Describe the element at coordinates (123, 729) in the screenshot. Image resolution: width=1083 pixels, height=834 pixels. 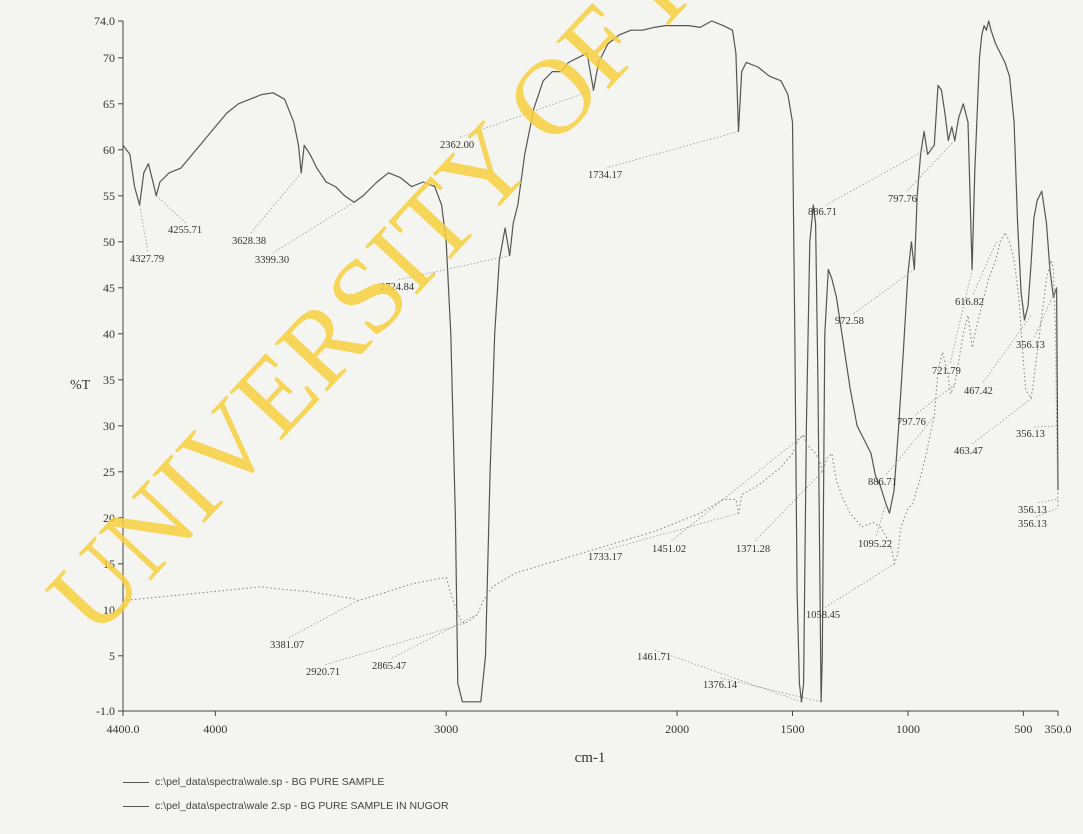
I see `x-tick-label: 4400.0` at that location.